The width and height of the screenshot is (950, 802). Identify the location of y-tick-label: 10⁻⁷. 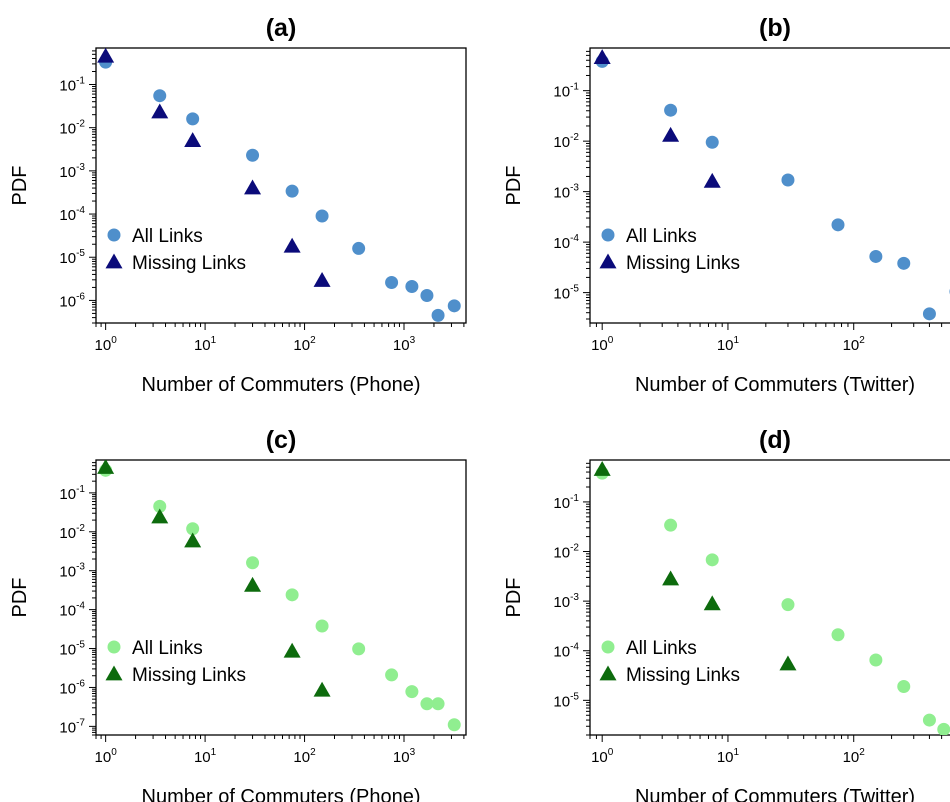
(72, 726).